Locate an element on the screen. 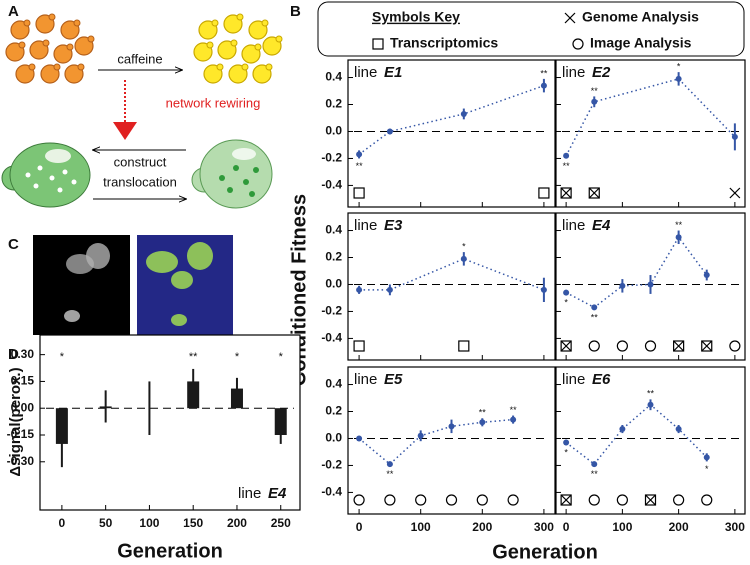 This screenshot has width=750, height=565. x-tick-label: 100 is located at coordinates (421, 527).